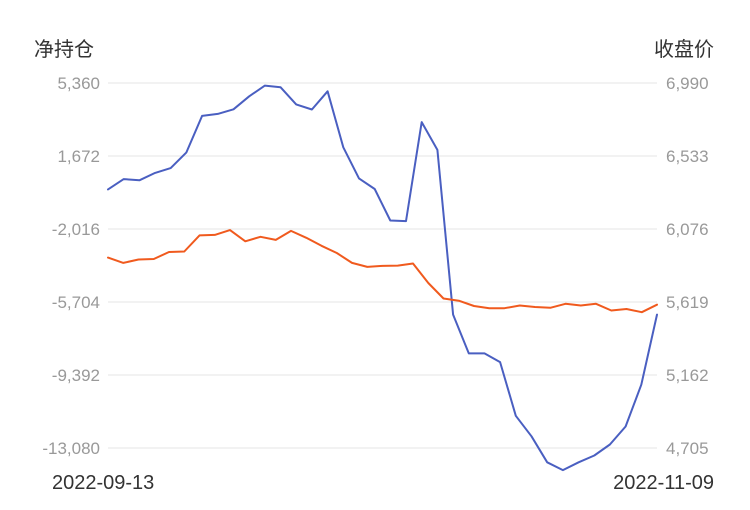  I want to click on right-tick-label: 4,705, so click(687, 448).